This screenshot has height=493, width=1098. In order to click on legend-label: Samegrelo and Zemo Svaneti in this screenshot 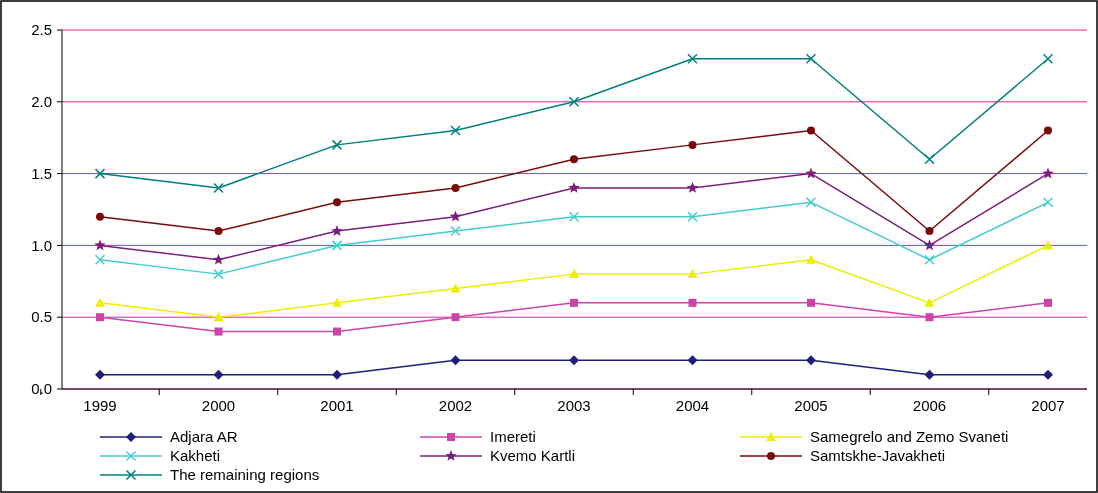, I will do `click(909, 437)`.